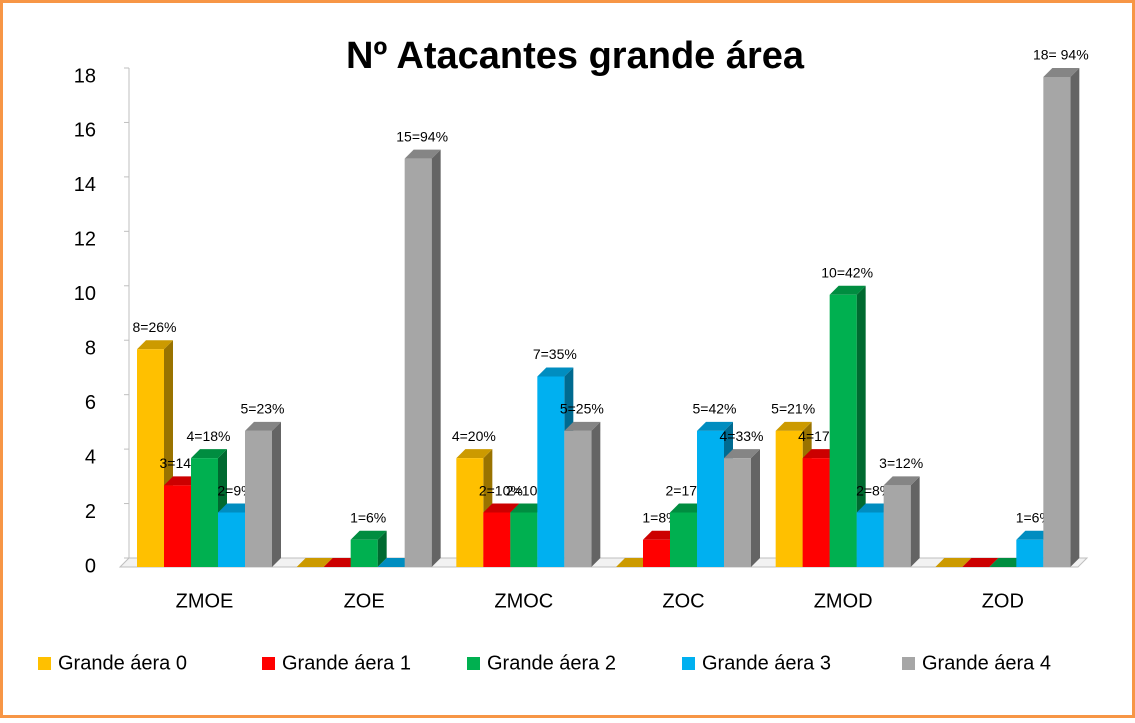 This screenshot has width=1135, height=723. I want to click on y-tick-label: 18, so click(85, 76).